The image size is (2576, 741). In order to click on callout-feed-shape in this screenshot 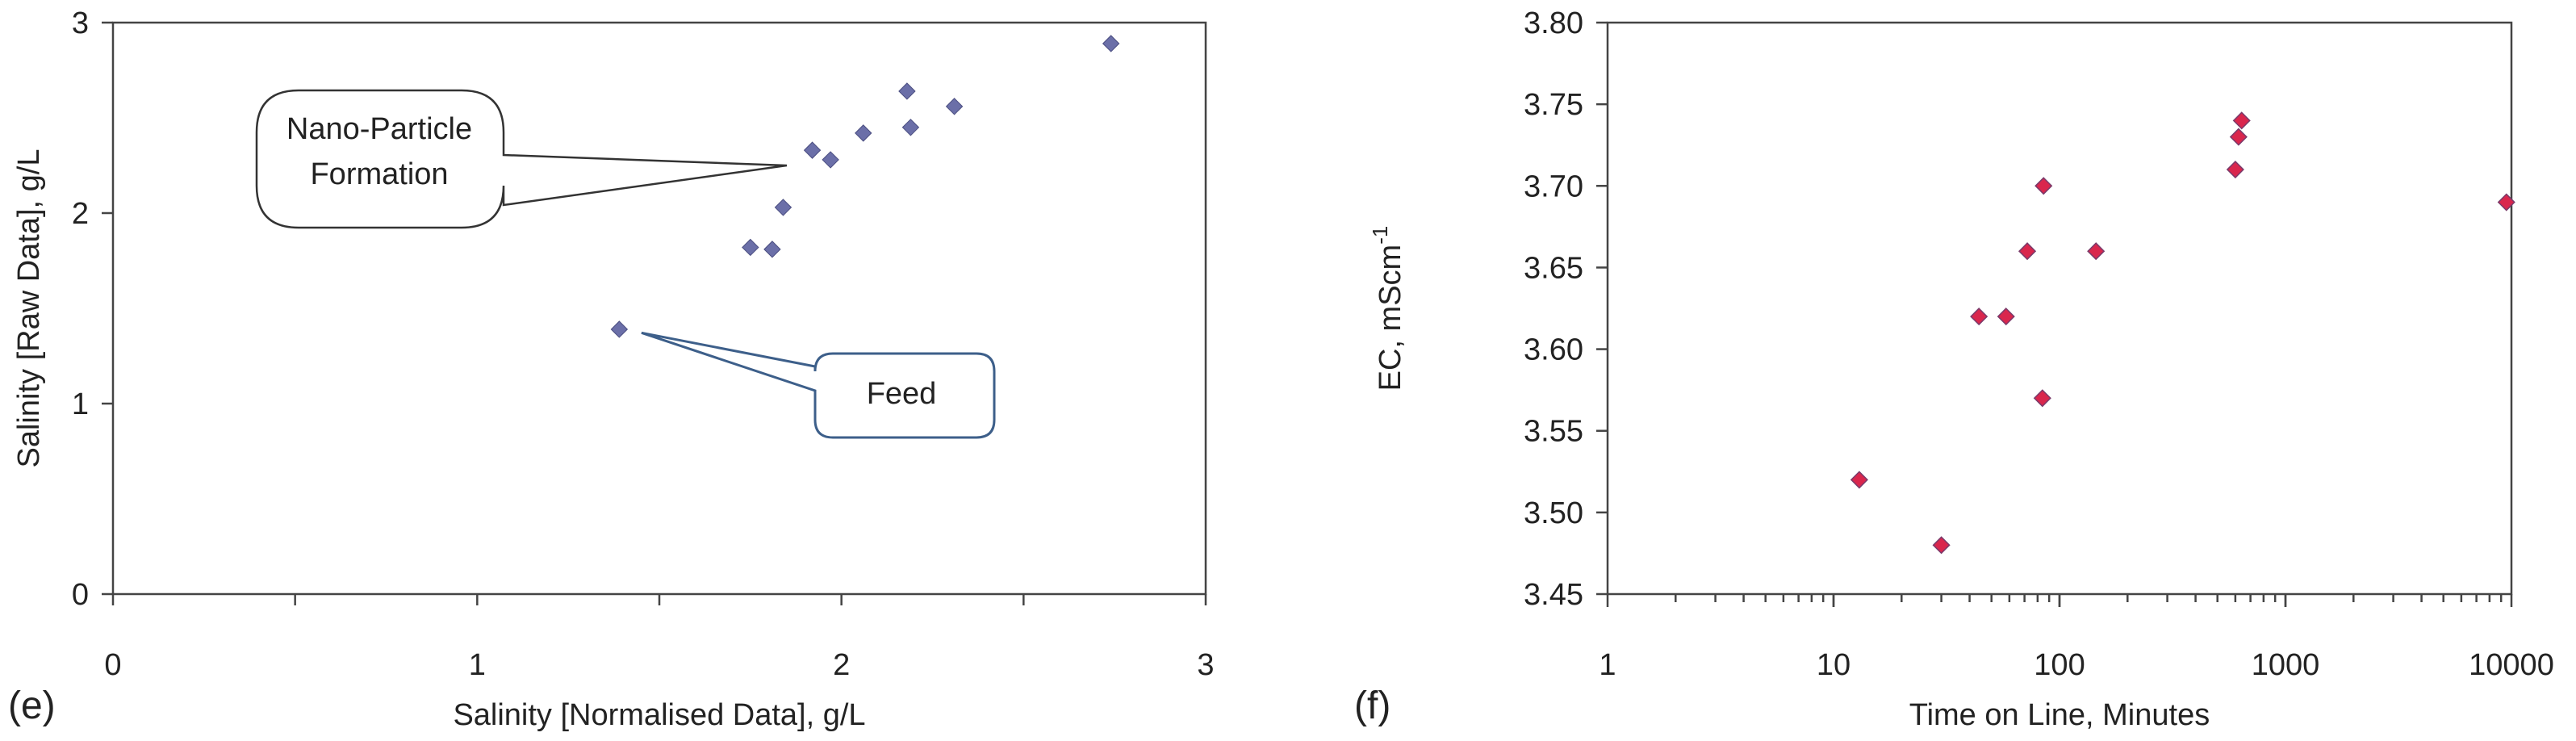, I will do `click(818, 385)`.